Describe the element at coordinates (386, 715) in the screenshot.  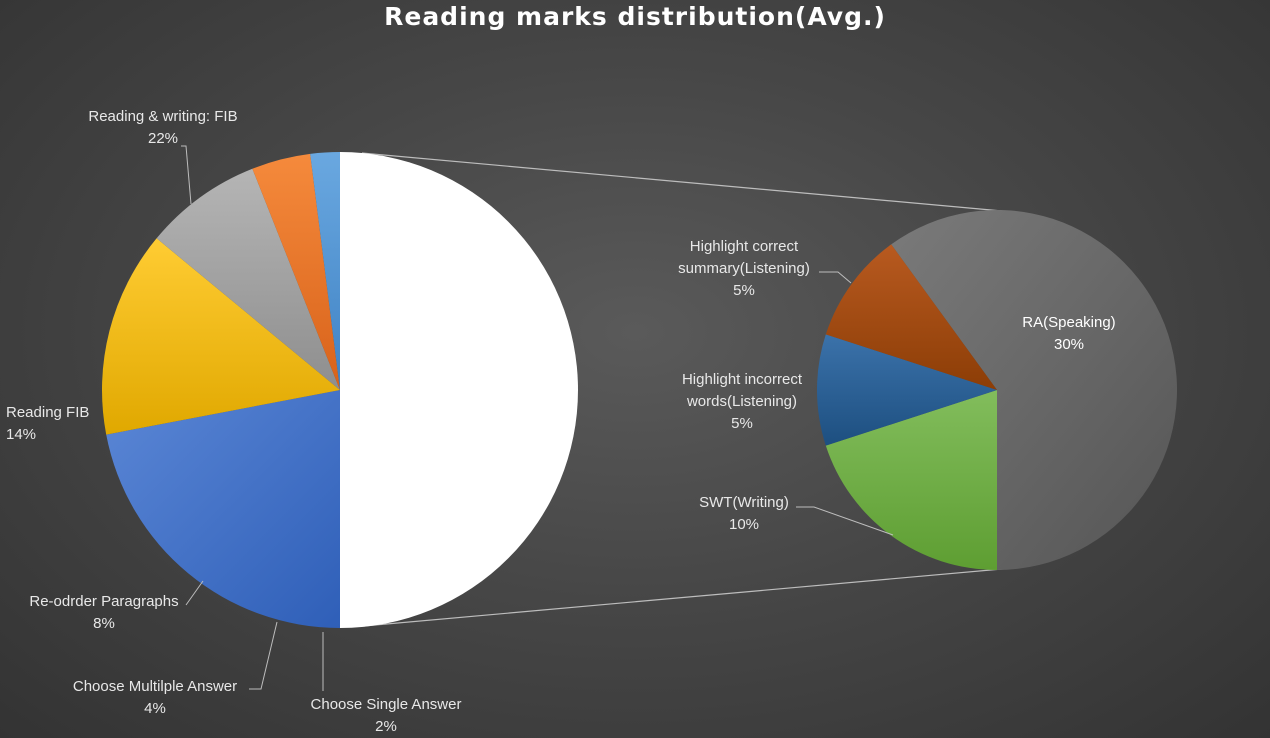
I see `label-choose-single-answer: Choose Single Answer 2%` at that location.